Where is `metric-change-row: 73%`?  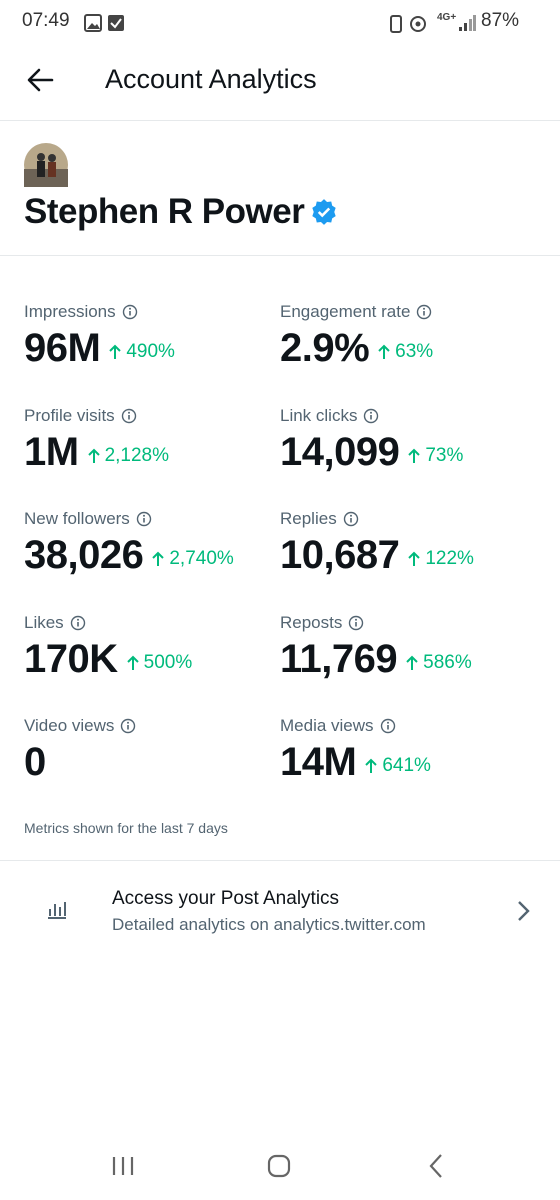 metric-change-row: 73% is located at coordinates (435, 456).